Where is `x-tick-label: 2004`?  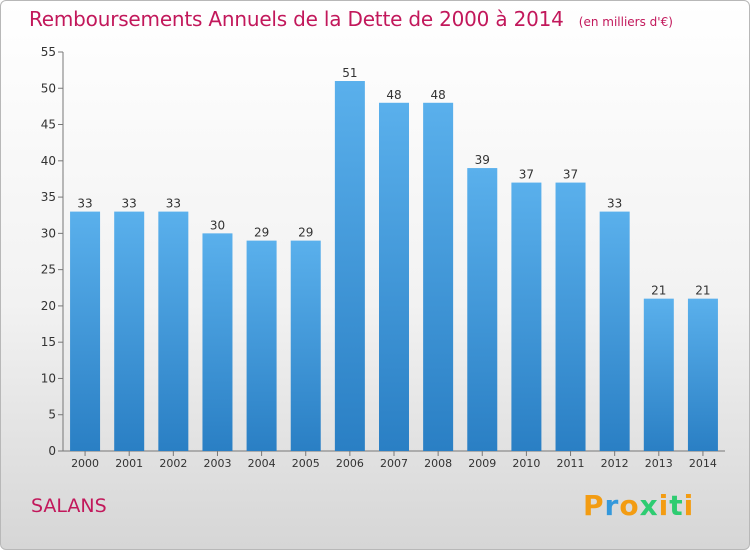
x-tick-label: 2004 is located at coordinates (262, 463).